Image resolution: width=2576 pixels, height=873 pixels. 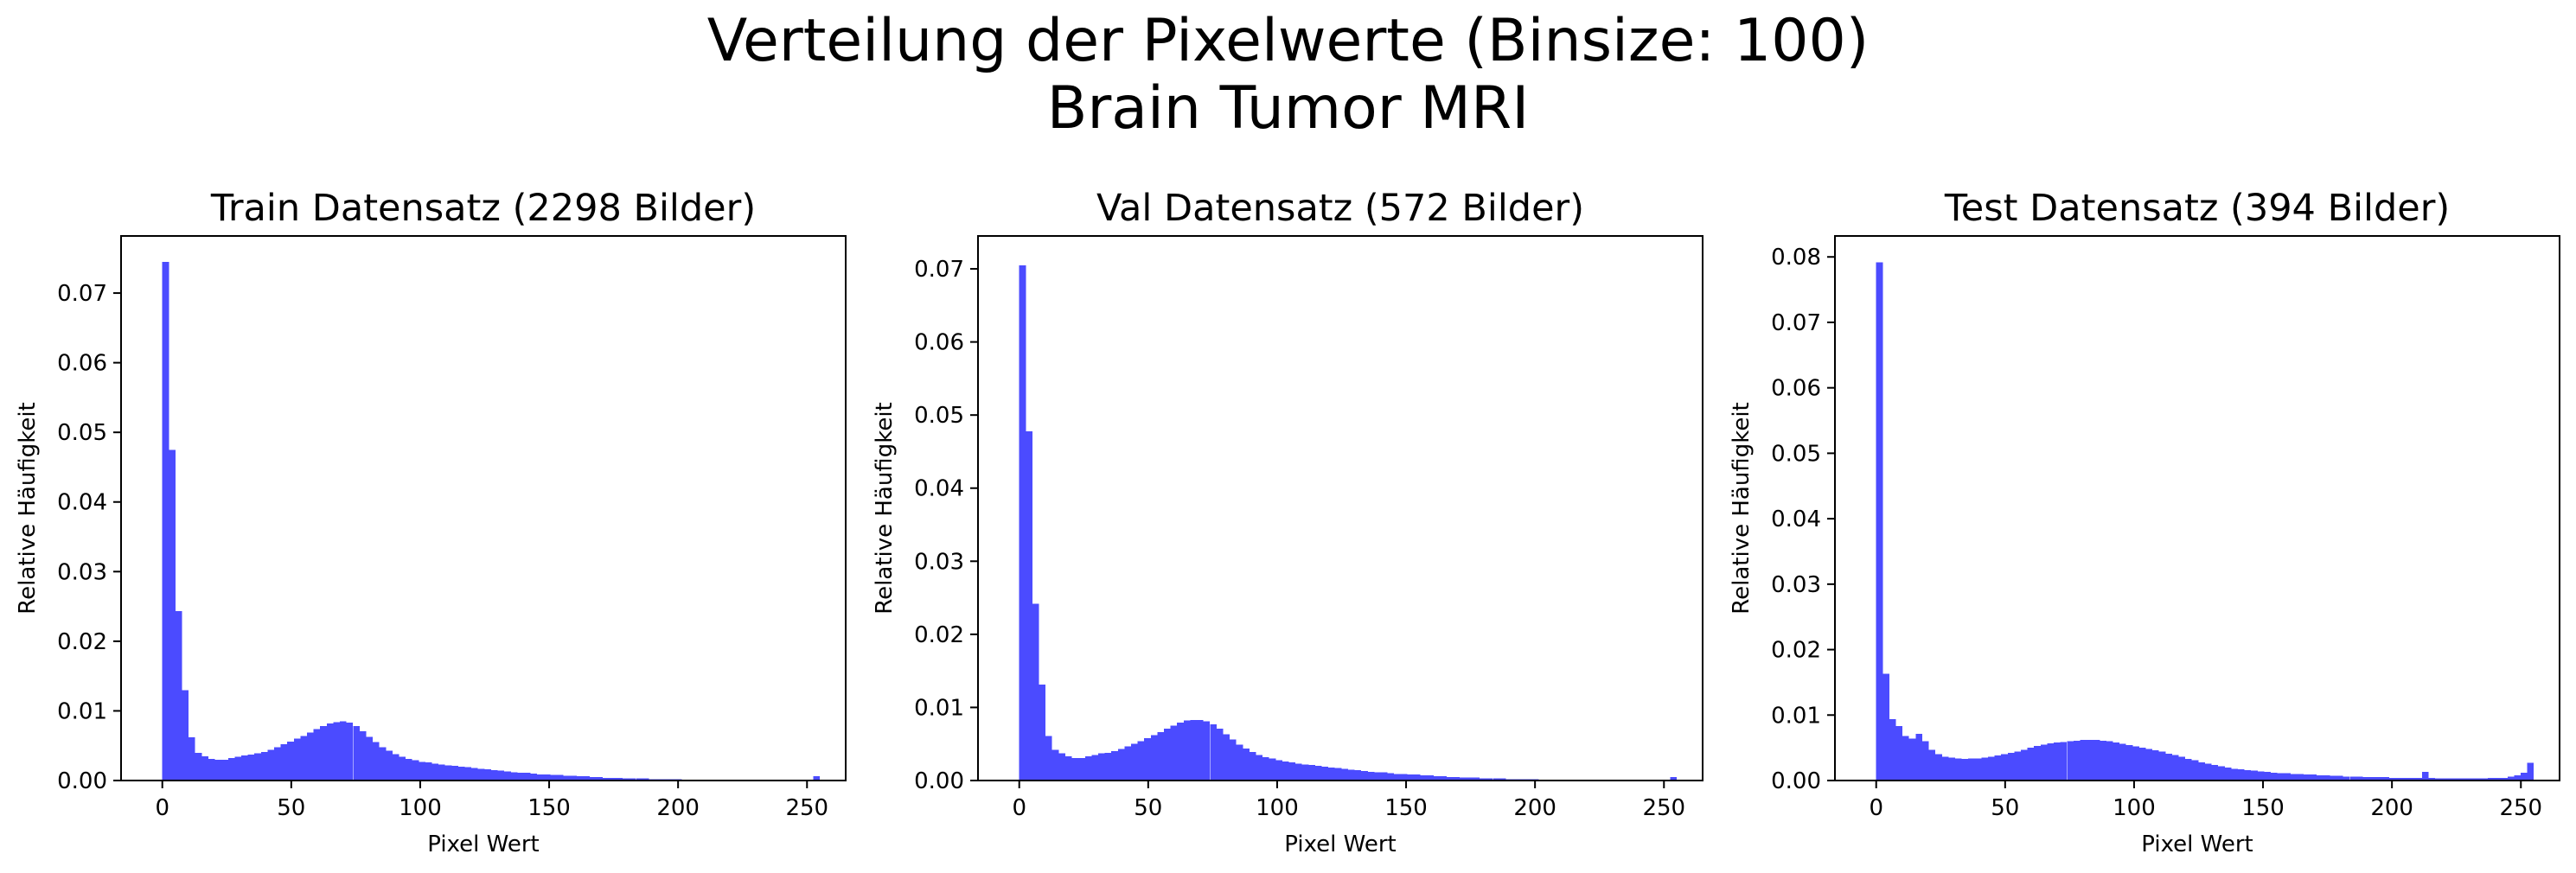 I want to click on subplot-title: Train Datensatz (2298 Bilder), so click(x=483, y=209).